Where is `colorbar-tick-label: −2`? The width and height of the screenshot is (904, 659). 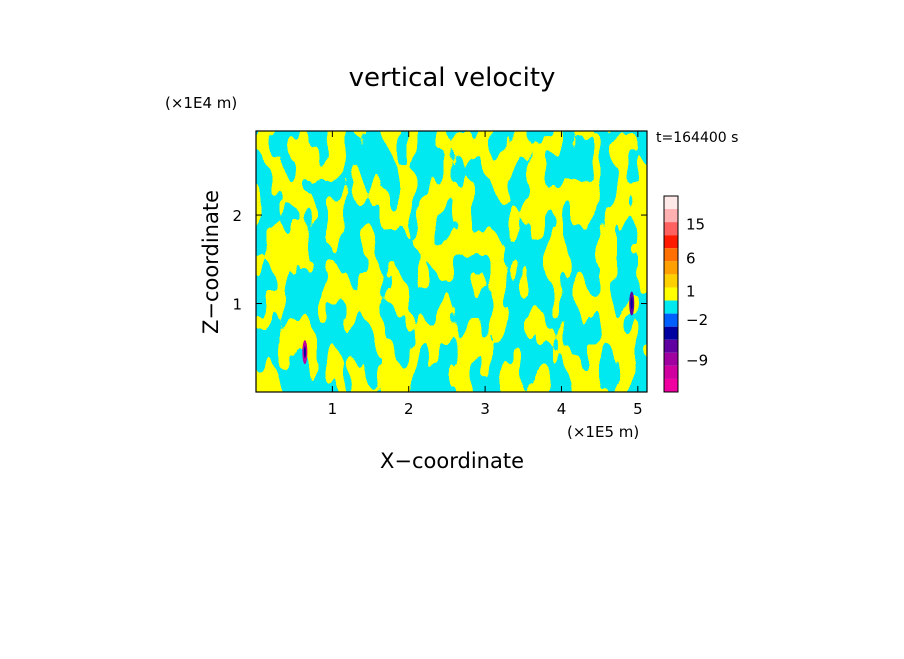
colorbar-tick-label: −2 is located at coordinates (697, 320).